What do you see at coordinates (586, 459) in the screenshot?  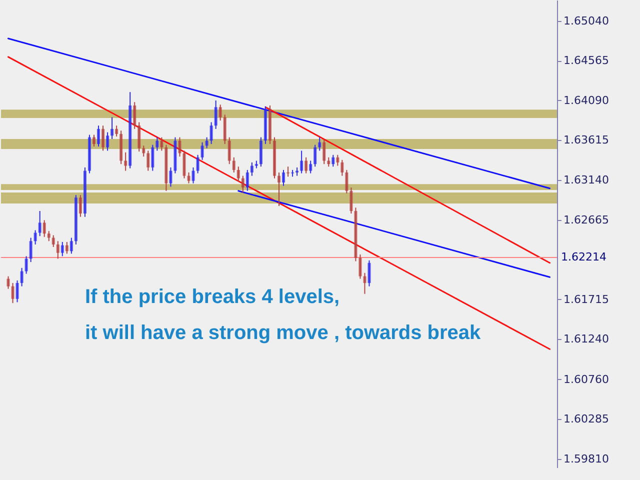 I see `y-tick-label: 1.59810` at bounding box center [586, 459].